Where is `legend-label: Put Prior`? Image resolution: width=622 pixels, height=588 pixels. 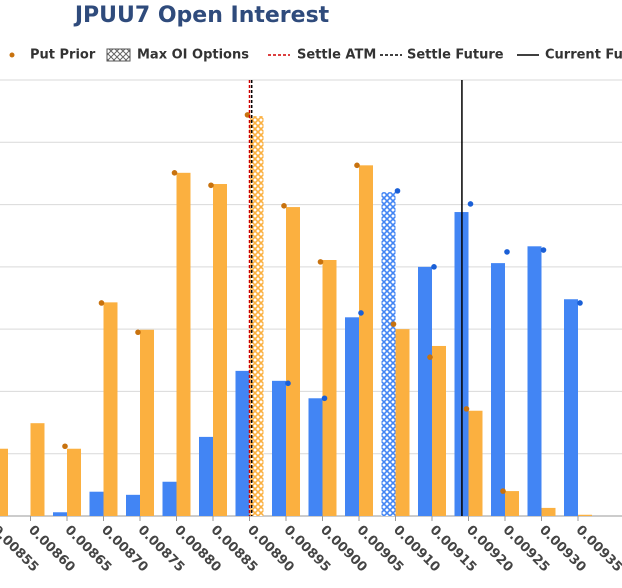
legend-label: Put Prior is located at coordinates (63, 55).